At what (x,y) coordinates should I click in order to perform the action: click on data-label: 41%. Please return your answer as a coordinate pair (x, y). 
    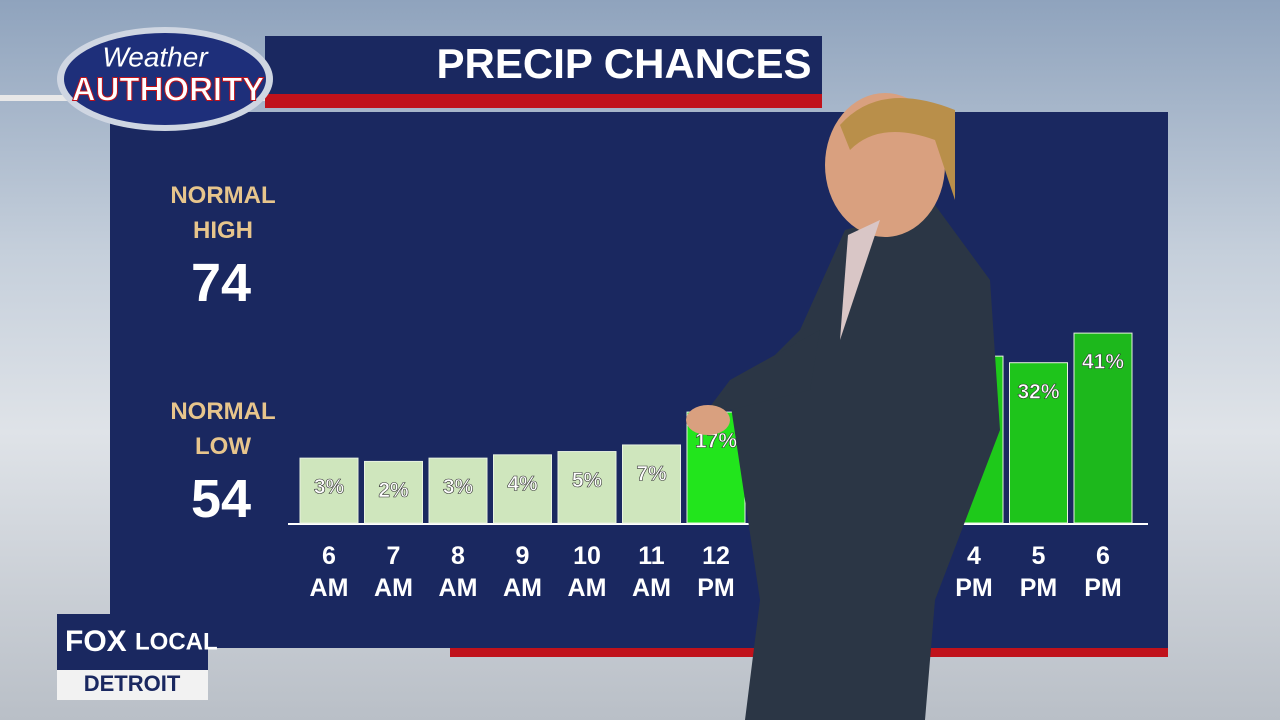
    Looking at the image, I should click on (1103, 362).